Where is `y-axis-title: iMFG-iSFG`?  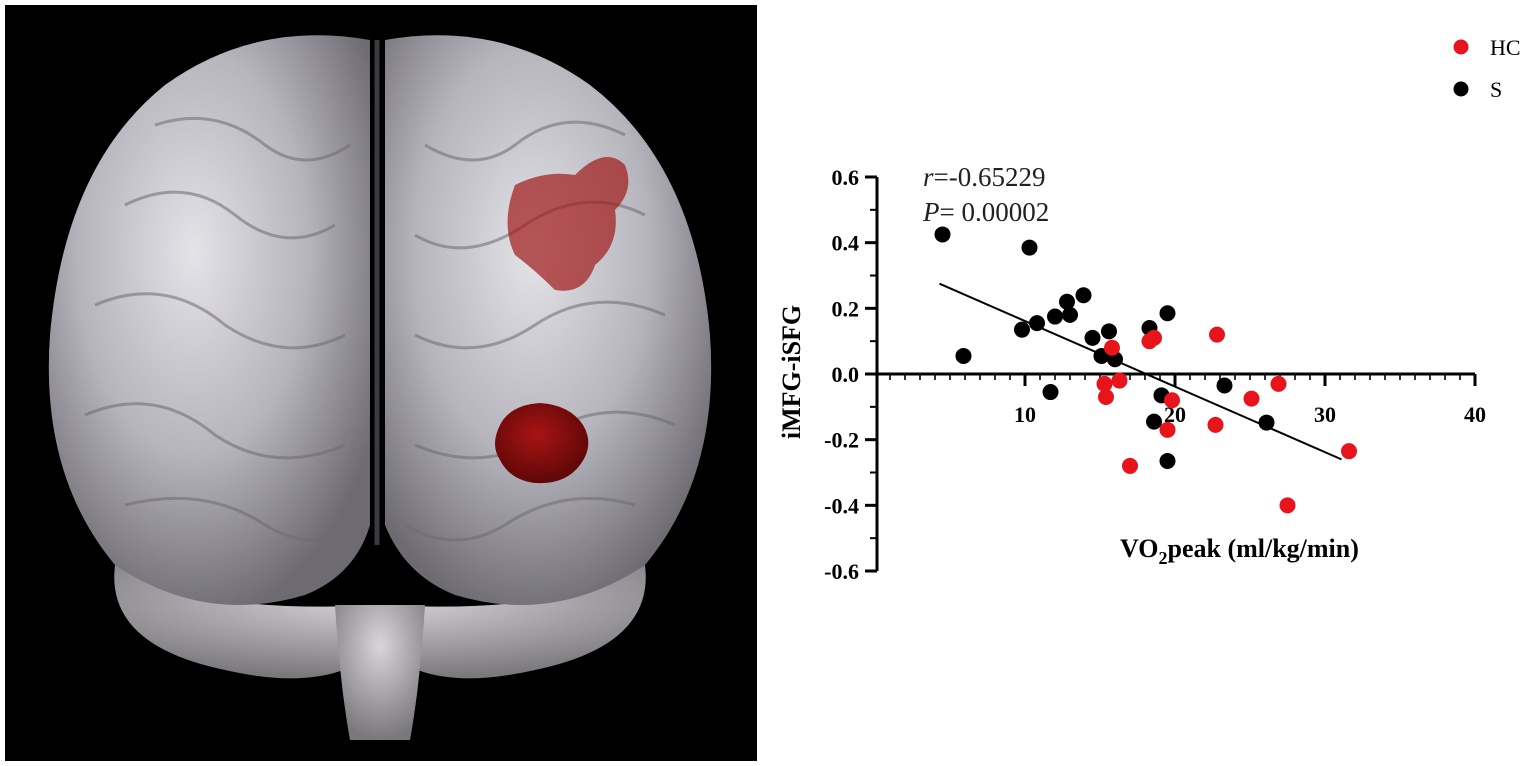
y-axis-title: iMFG-iSFG is located at coordinates (791, 372).